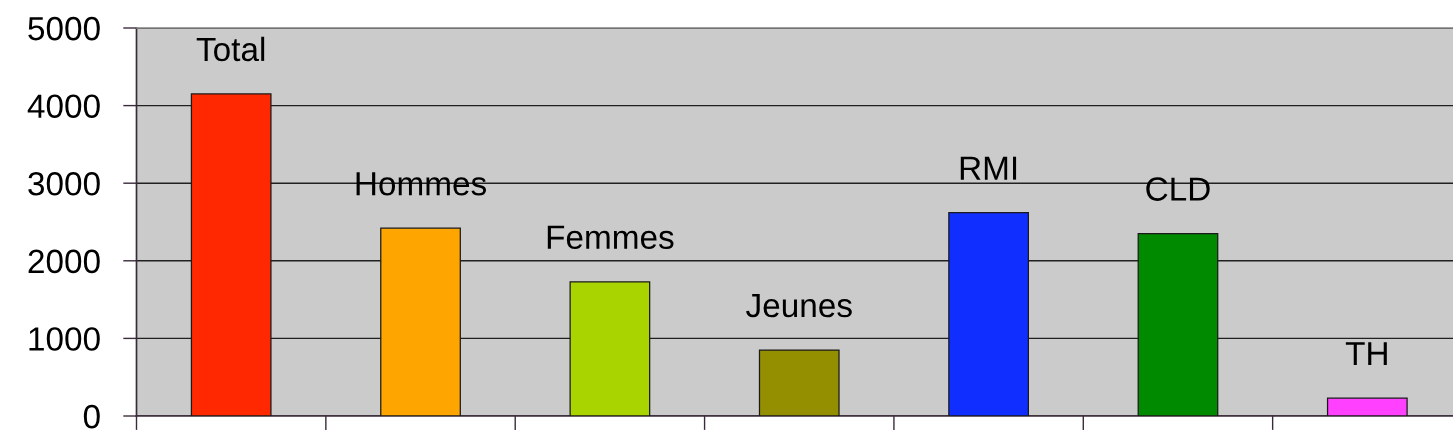 The height and width of the screenshot is (431, 1453). What do you see at coordinates (988, 168) in the screenshot?
I see `x-tick-label: RMI` at bounding box center [988, 168].